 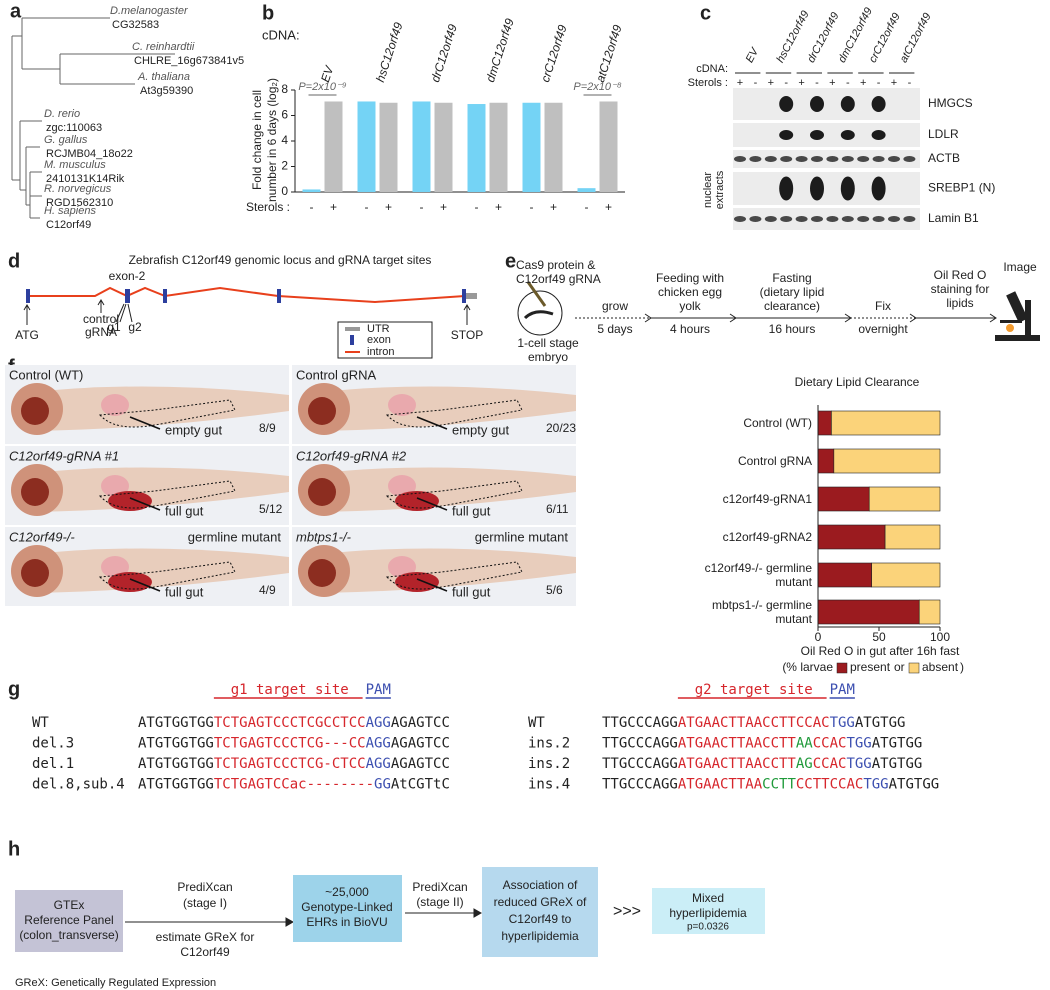 What do you see at coordinates (754, 690) in the screenshot?
I see `target-label: g2 target site` at bounding box center [754, 690].